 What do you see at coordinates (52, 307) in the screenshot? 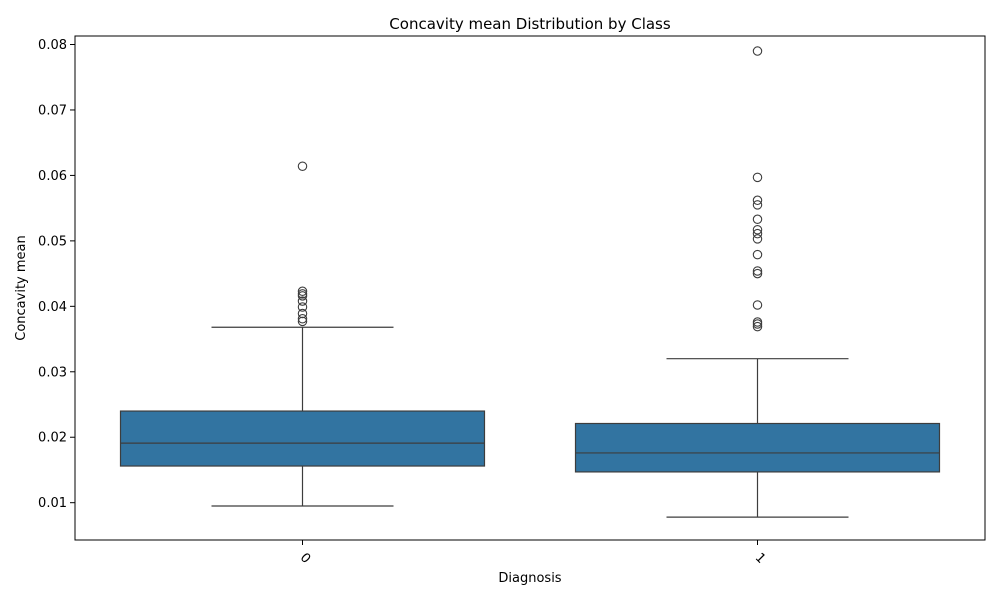
I see `y-tick-label: 0.04` at bounding box center [52, 307].